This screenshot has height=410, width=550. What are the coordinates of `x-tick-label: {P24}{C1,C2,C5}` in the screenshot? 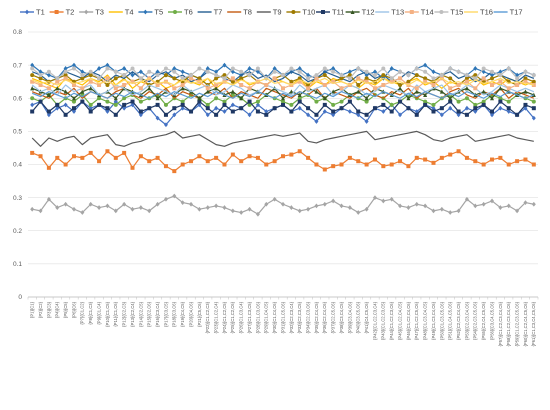 It's located at (224, 317).